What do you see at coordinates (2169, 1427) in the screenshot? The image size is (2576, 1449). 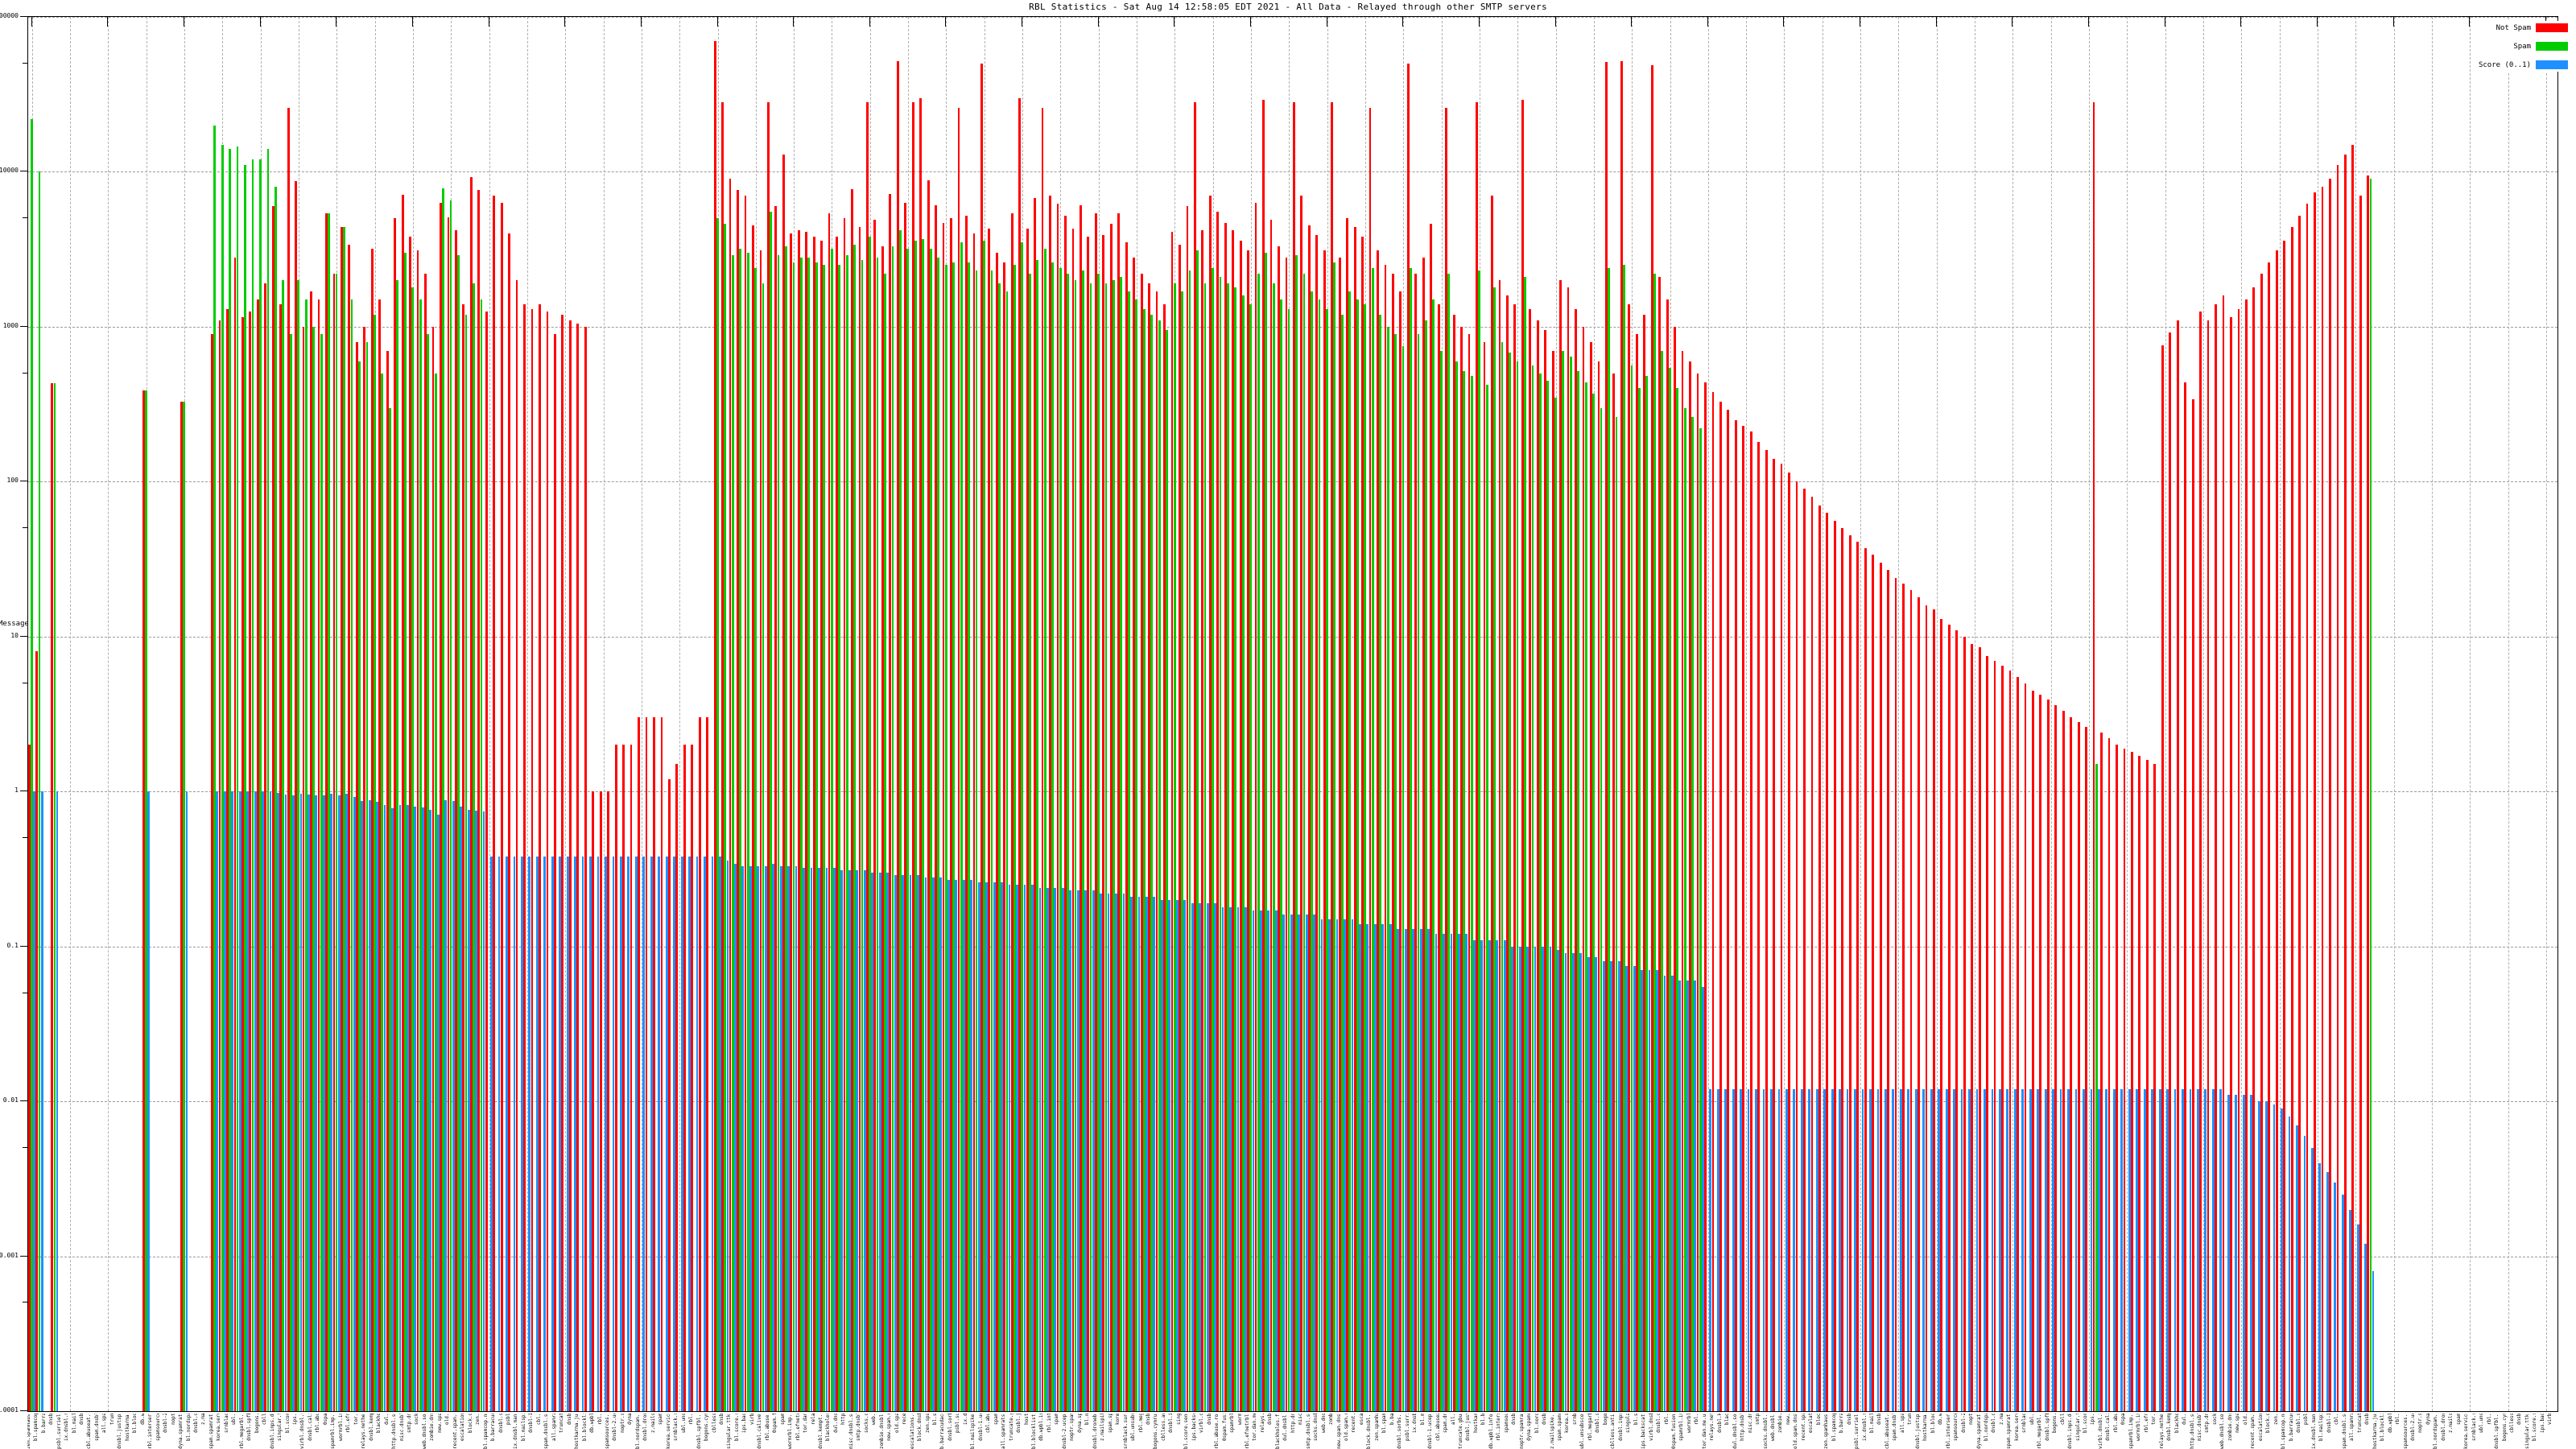 I see `x-axis-label: dnsbl.kempt.net 5 Hop` at bounding box center [2169, 1427].